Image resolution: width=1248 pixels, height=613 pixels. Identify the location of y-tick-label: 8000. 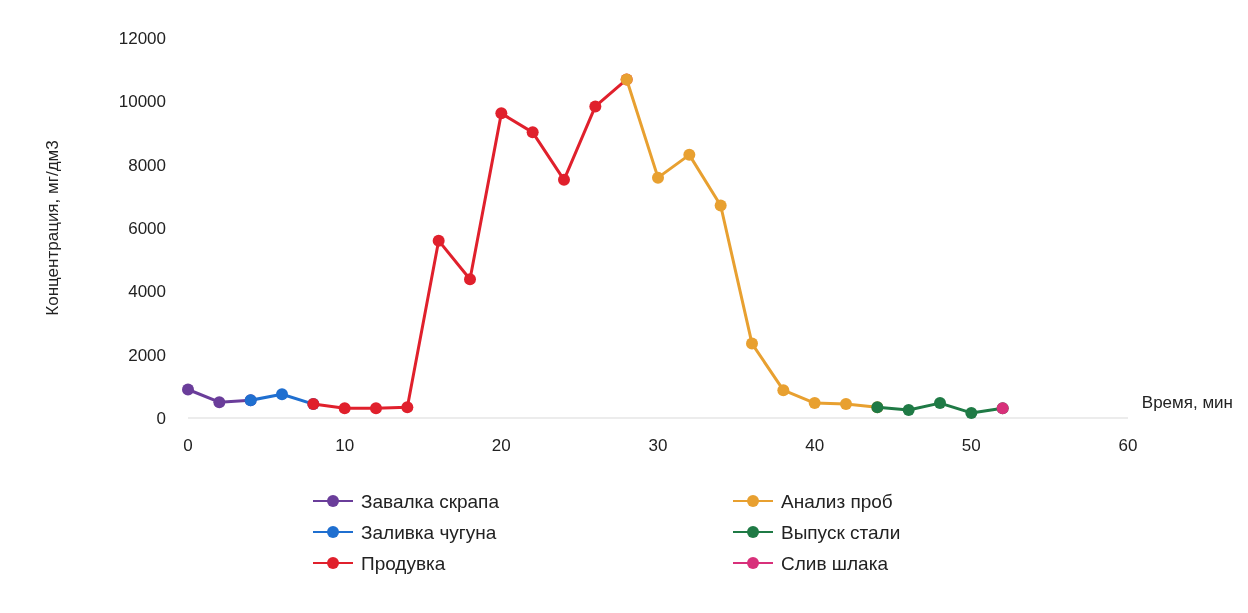
(147, 165).